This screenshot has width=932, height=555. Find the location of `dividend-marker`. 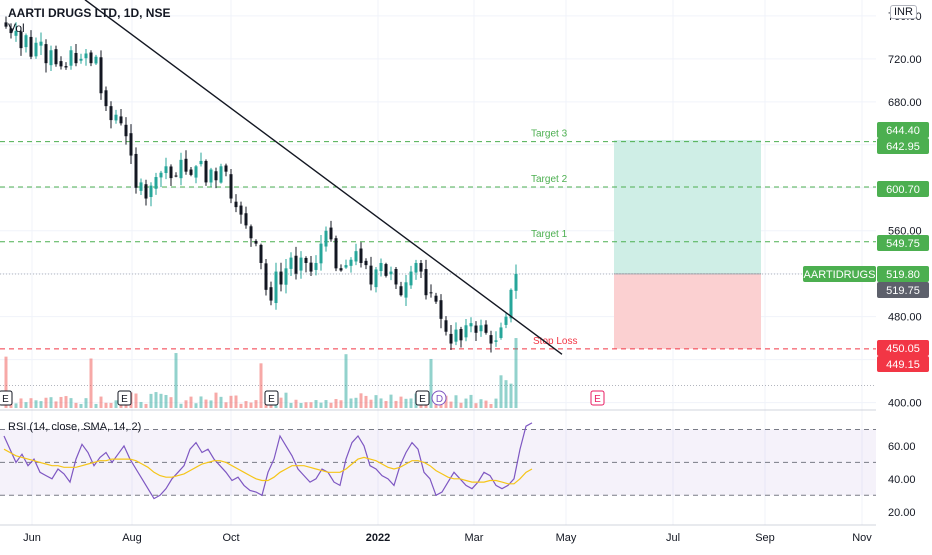

dividend-marker is located at coordinates (439, 398).